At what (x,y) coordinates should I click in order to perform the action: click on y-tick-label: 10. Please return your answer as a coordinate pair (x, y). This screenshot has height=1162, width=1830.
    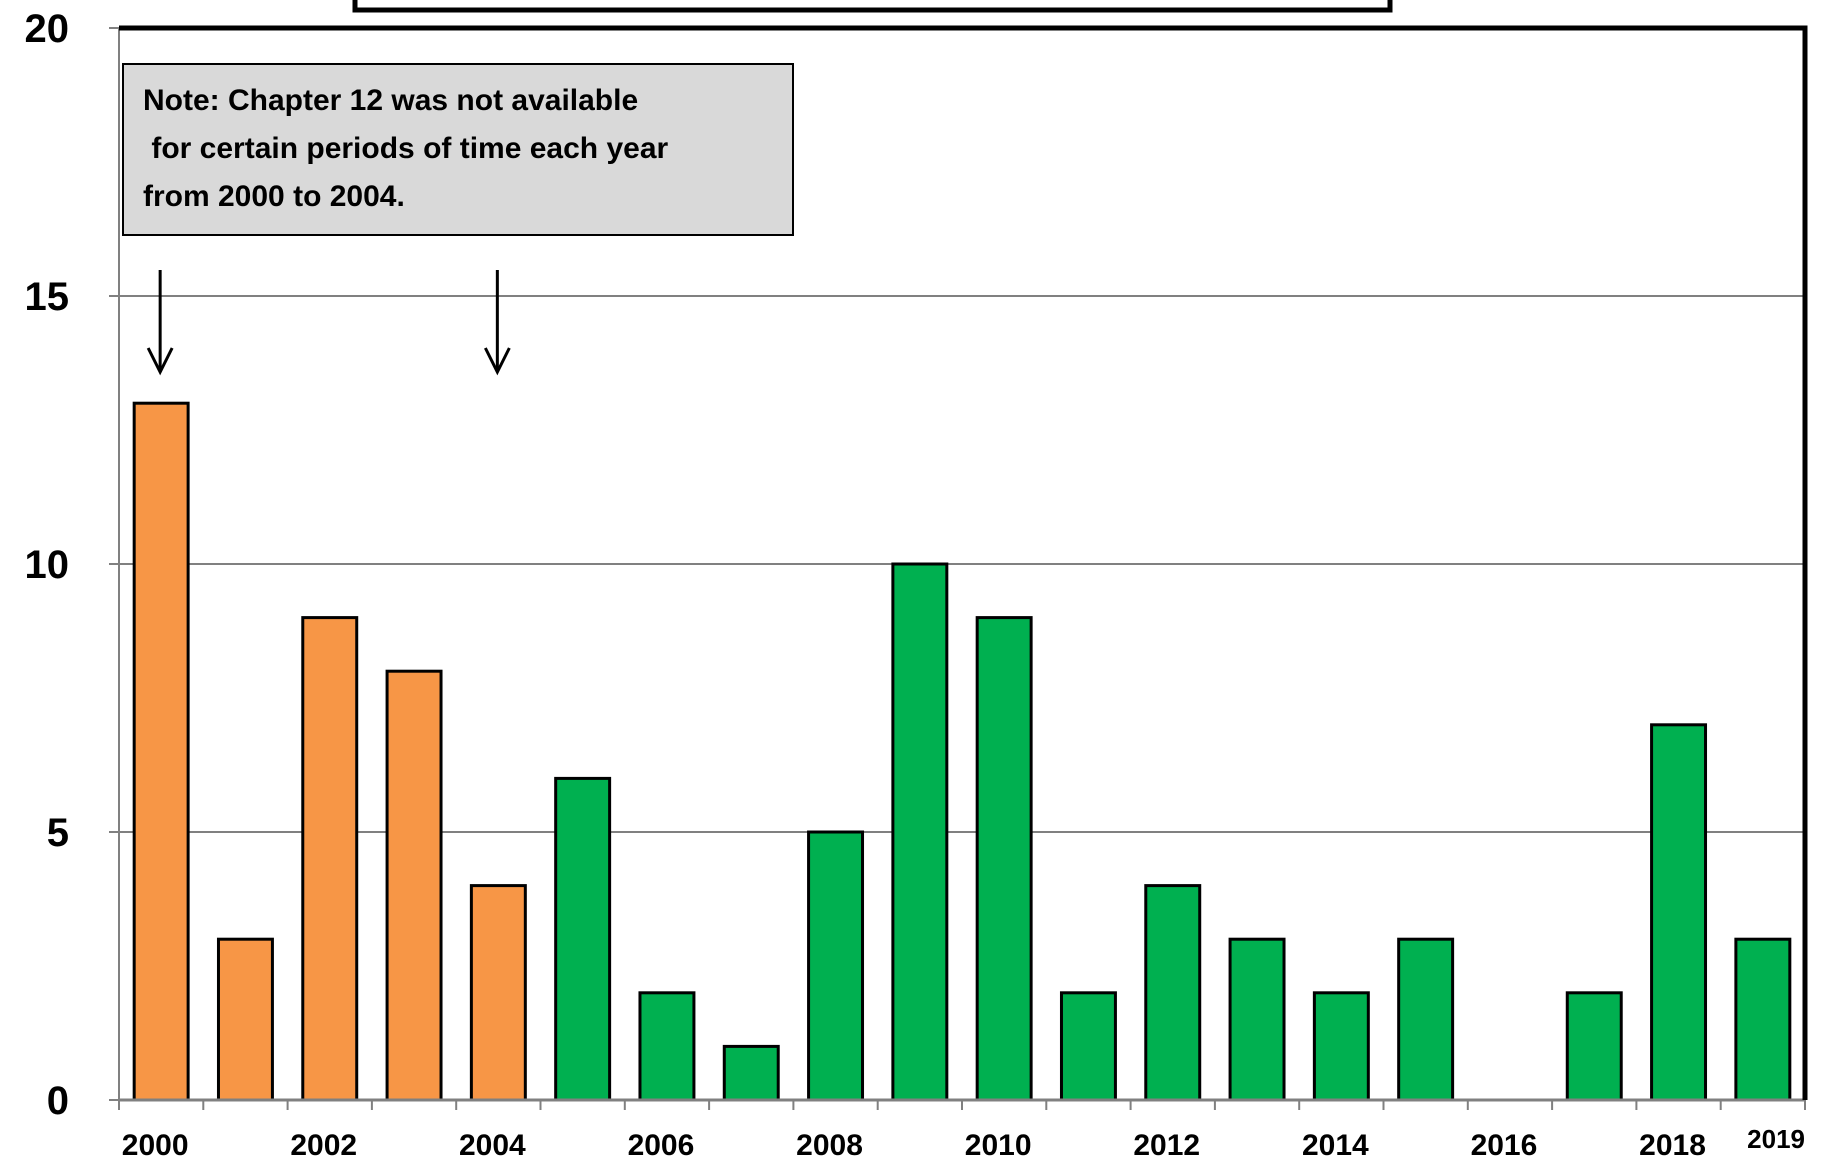
    Looking at the image, I should click on (47, 565).